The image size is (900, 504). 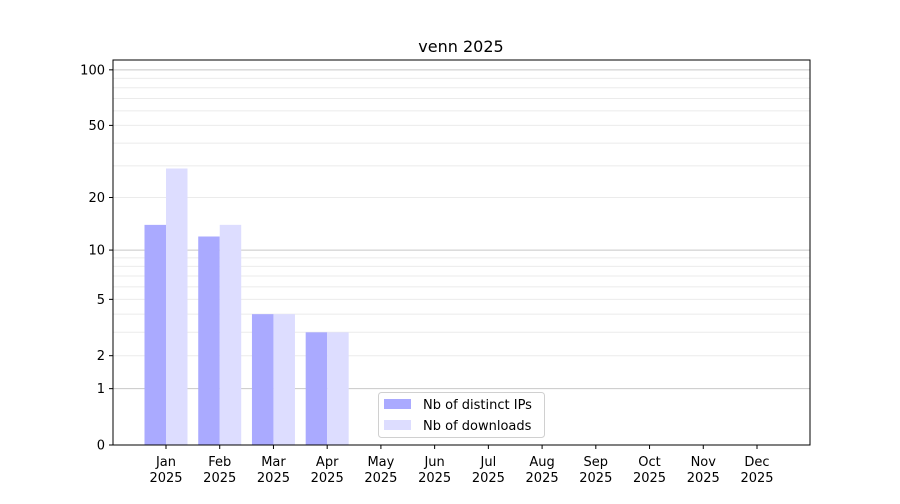 What do you see at coordinates (101, 356) in the screenshot?
I see `y-tick-label: 2` at bounding box center [101, 356].